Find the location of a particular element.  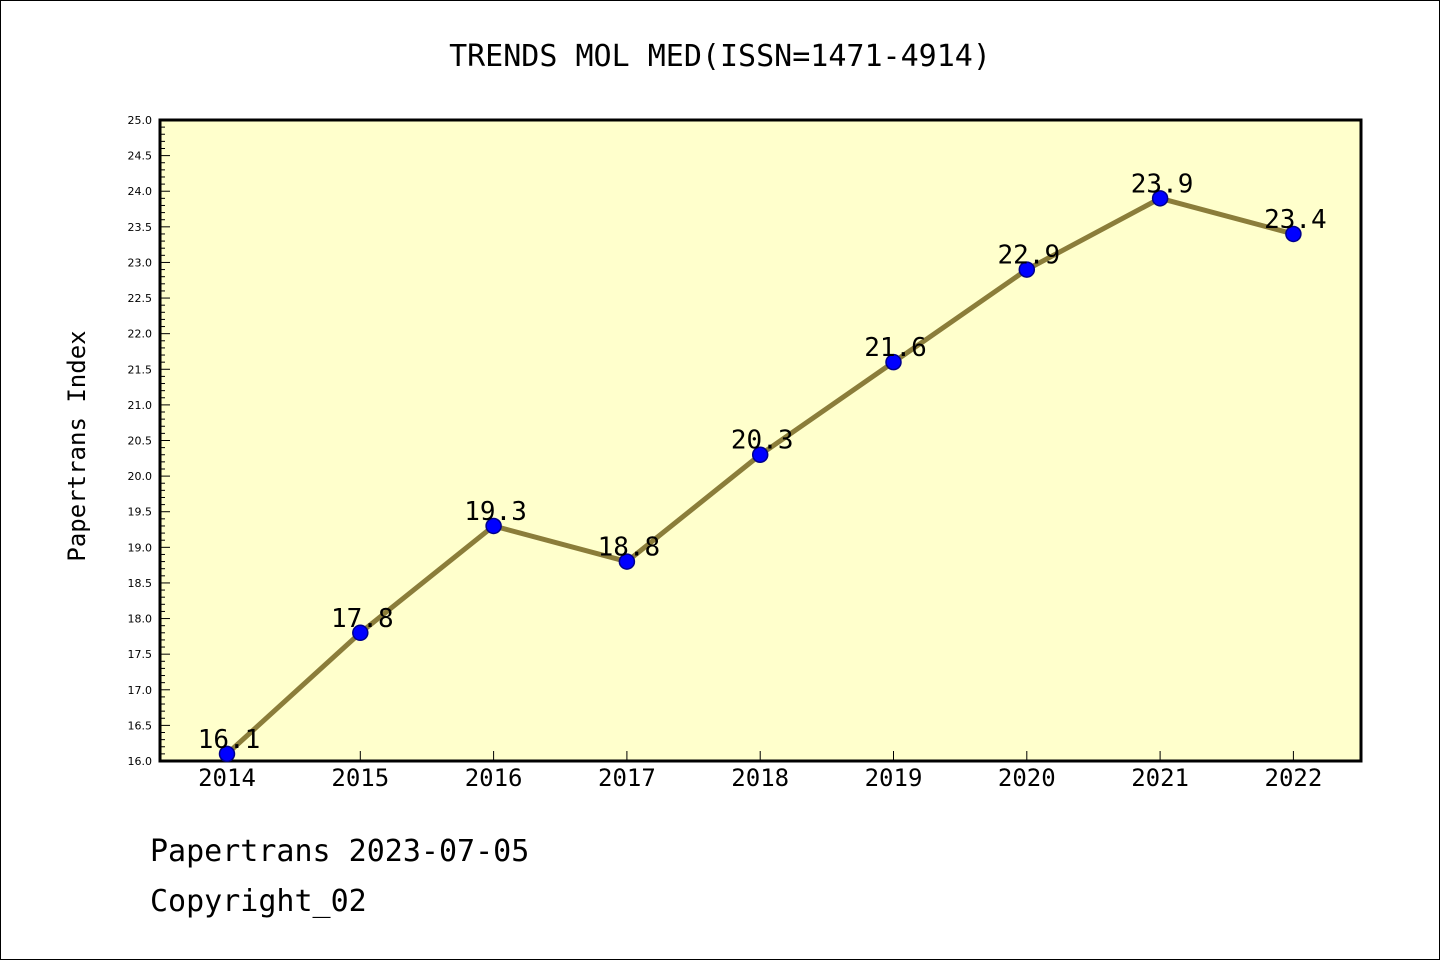

y-tick-label: 22.0 is located at coordinates (140, 334).